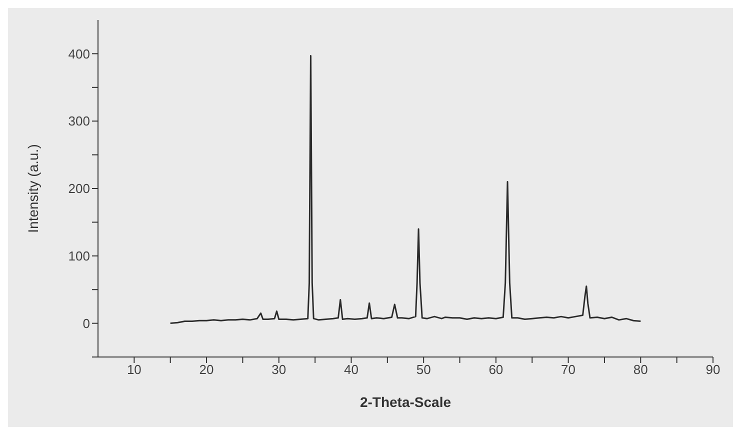 The image size is (741, 435). I want to click on x-axis-title: 2-Theta-Scale, so click(406, 402).